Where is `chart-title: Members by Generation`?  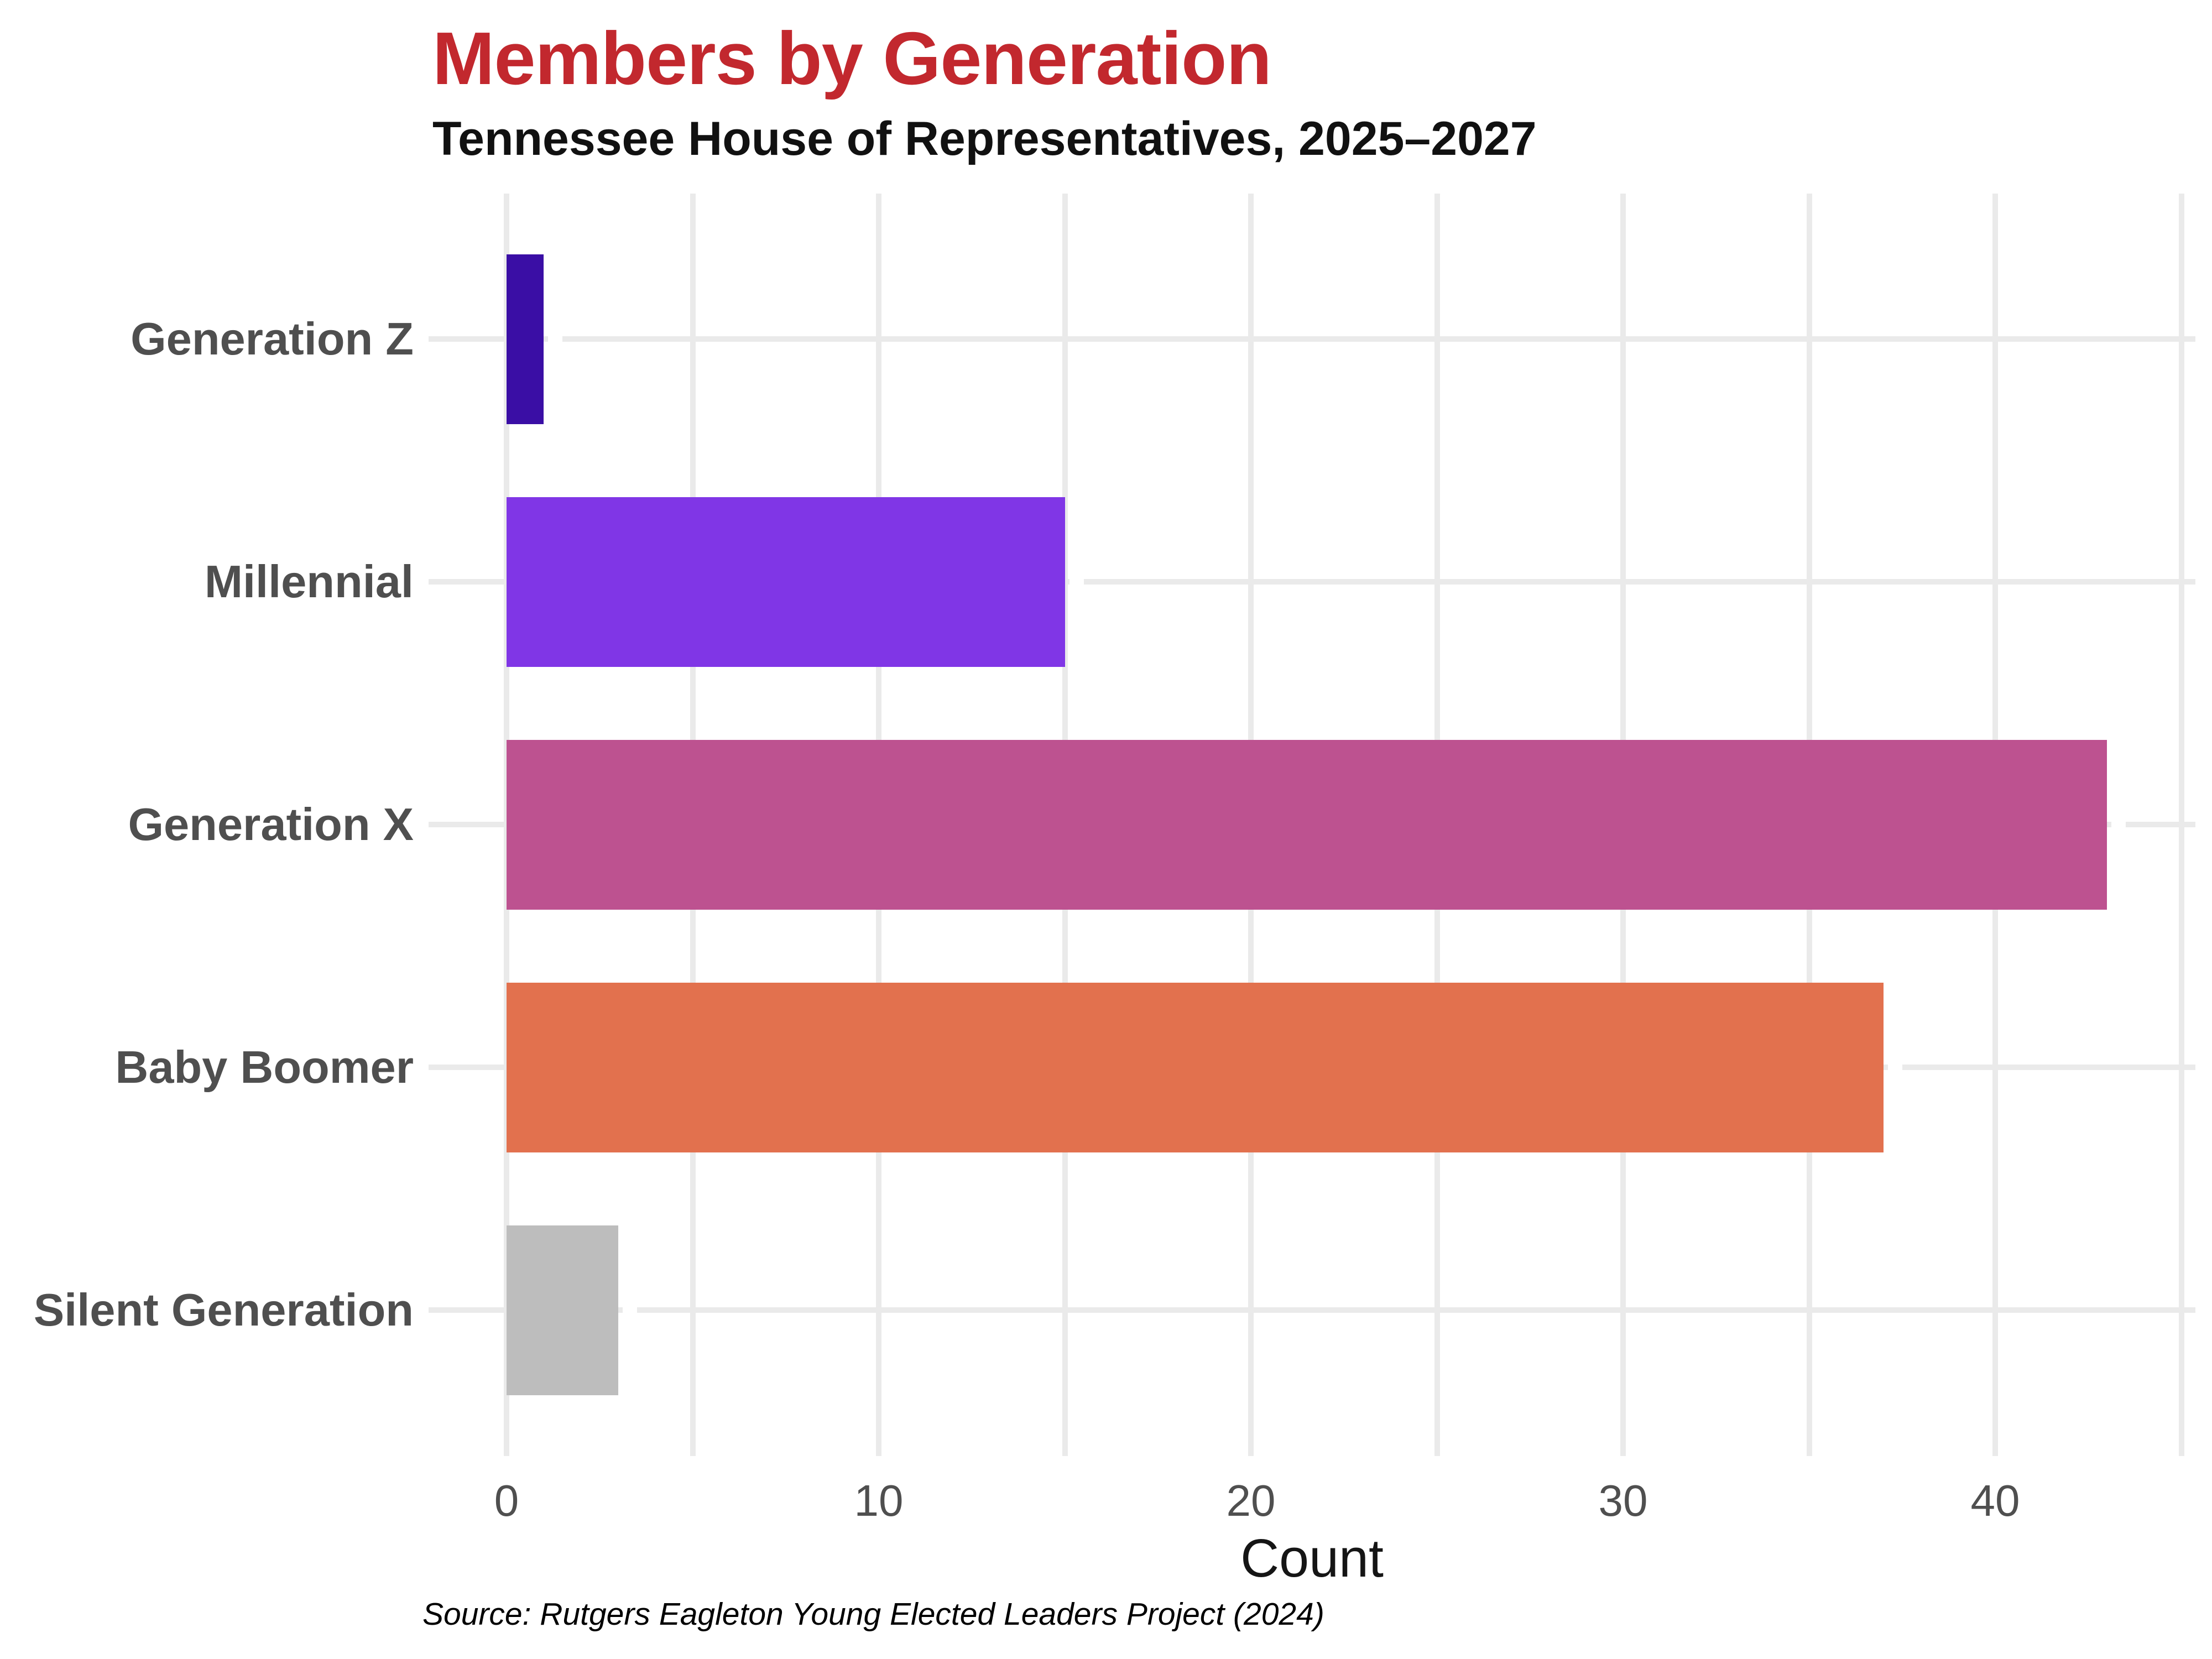
chart-title: Members by Generation is located at coordinates (852, 59).